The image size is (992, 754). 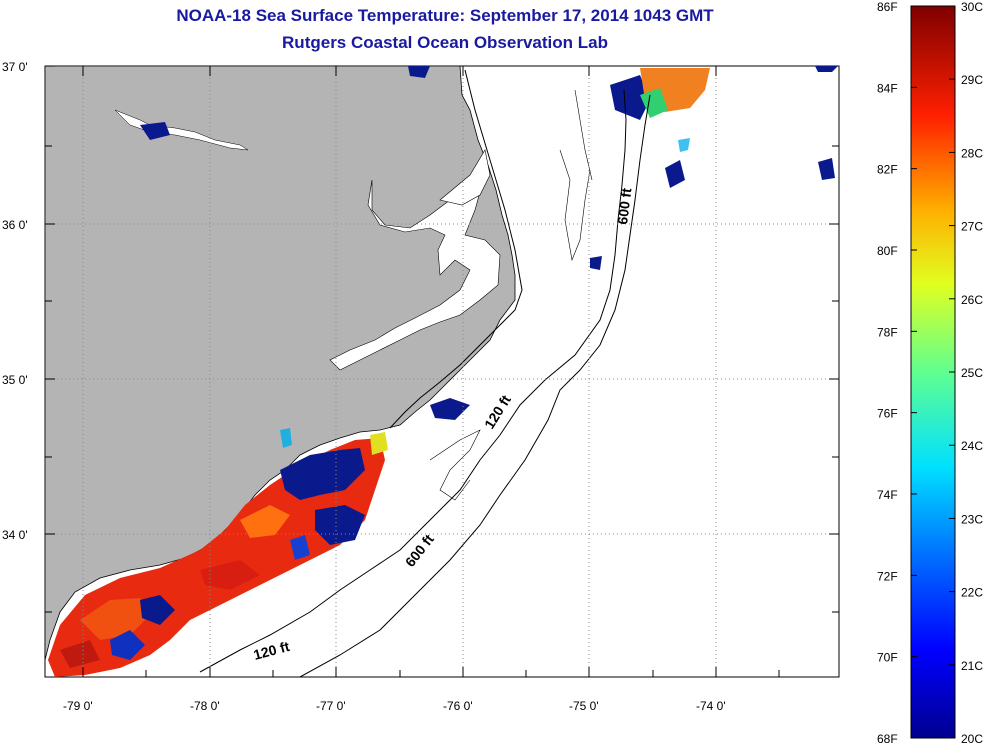 What do you see at coordinates (887, 414) in the screenshot?
I see `fahrenheit-label: 76F` at bounding box center [887, 414].